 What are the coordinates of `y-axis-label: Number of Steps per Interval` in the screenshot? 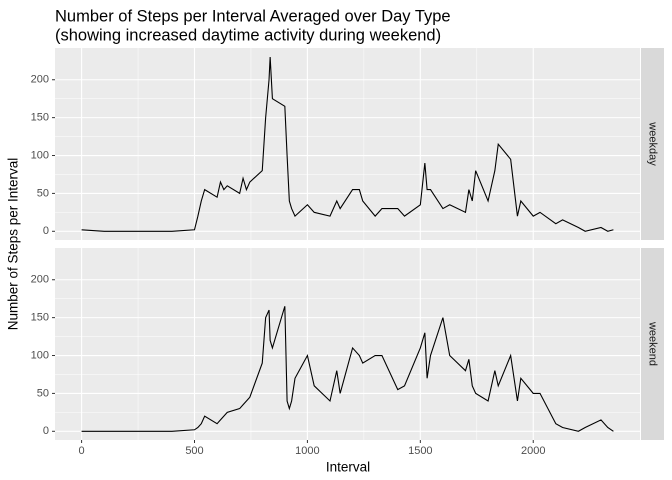 It's located at (13, 244).